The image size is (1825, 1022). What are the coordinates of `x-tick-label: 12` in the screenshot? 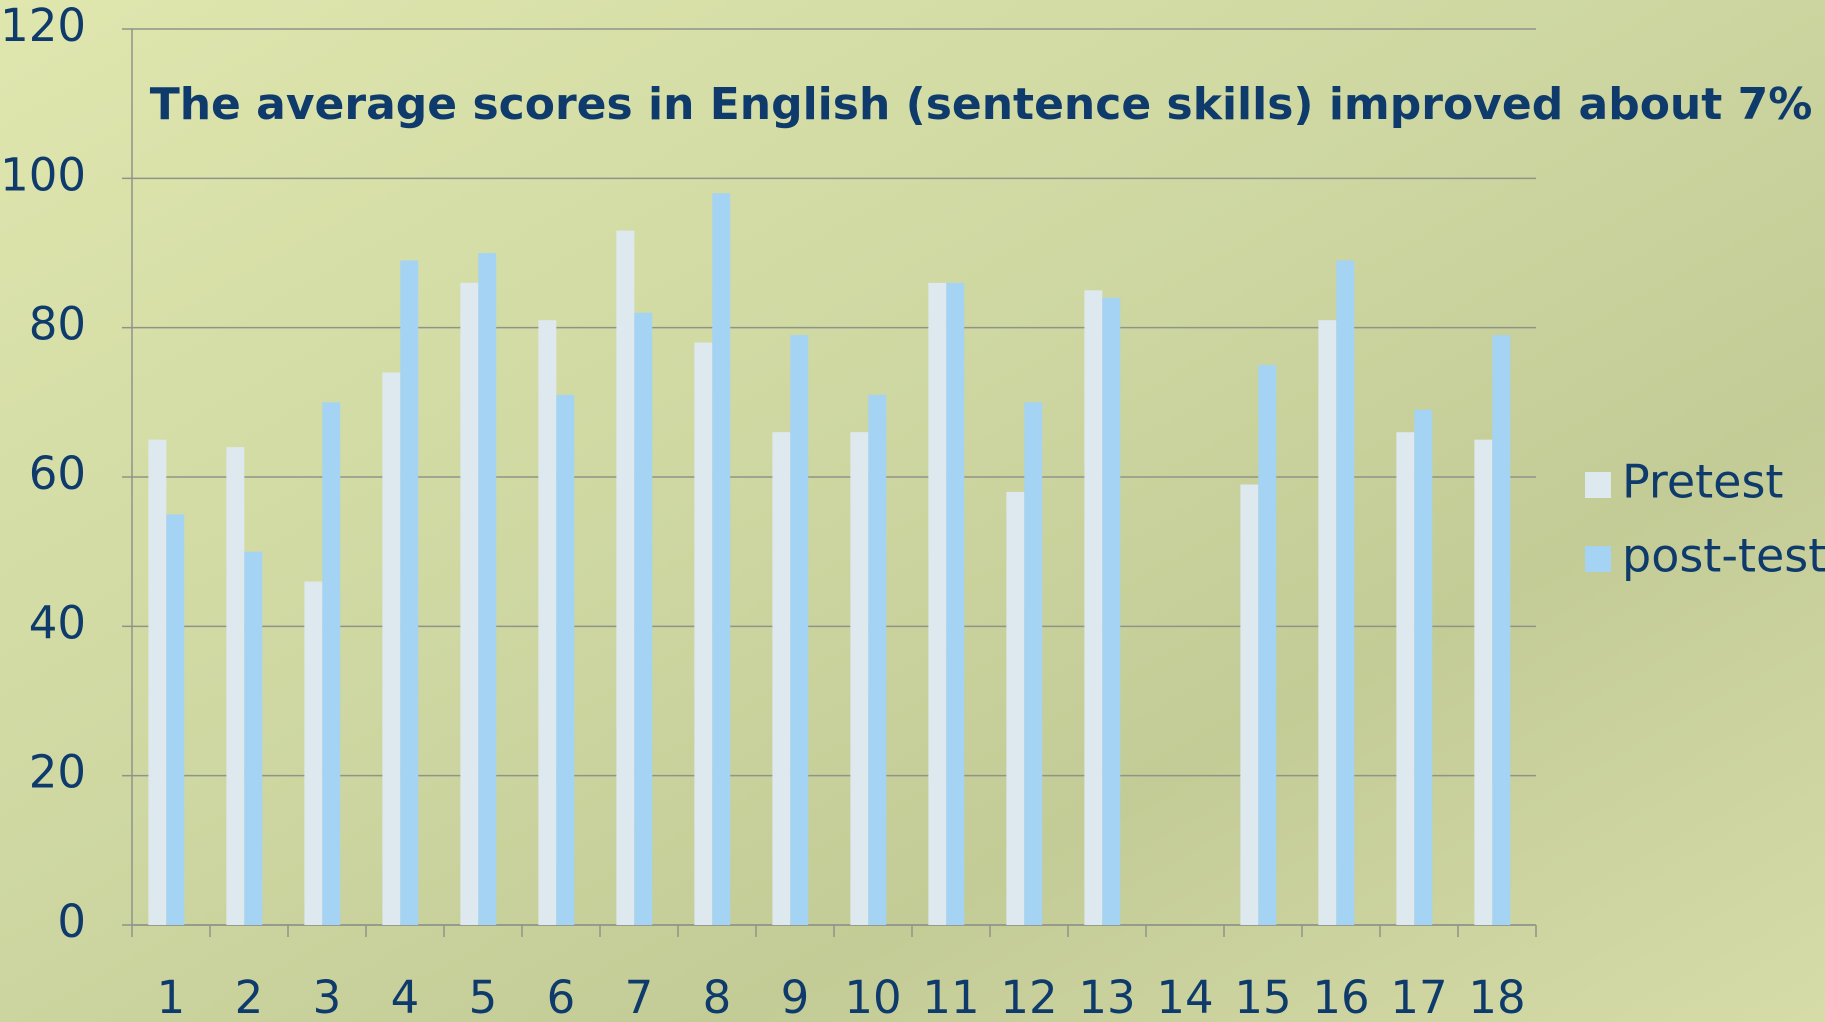 It's located at (1028, 996).